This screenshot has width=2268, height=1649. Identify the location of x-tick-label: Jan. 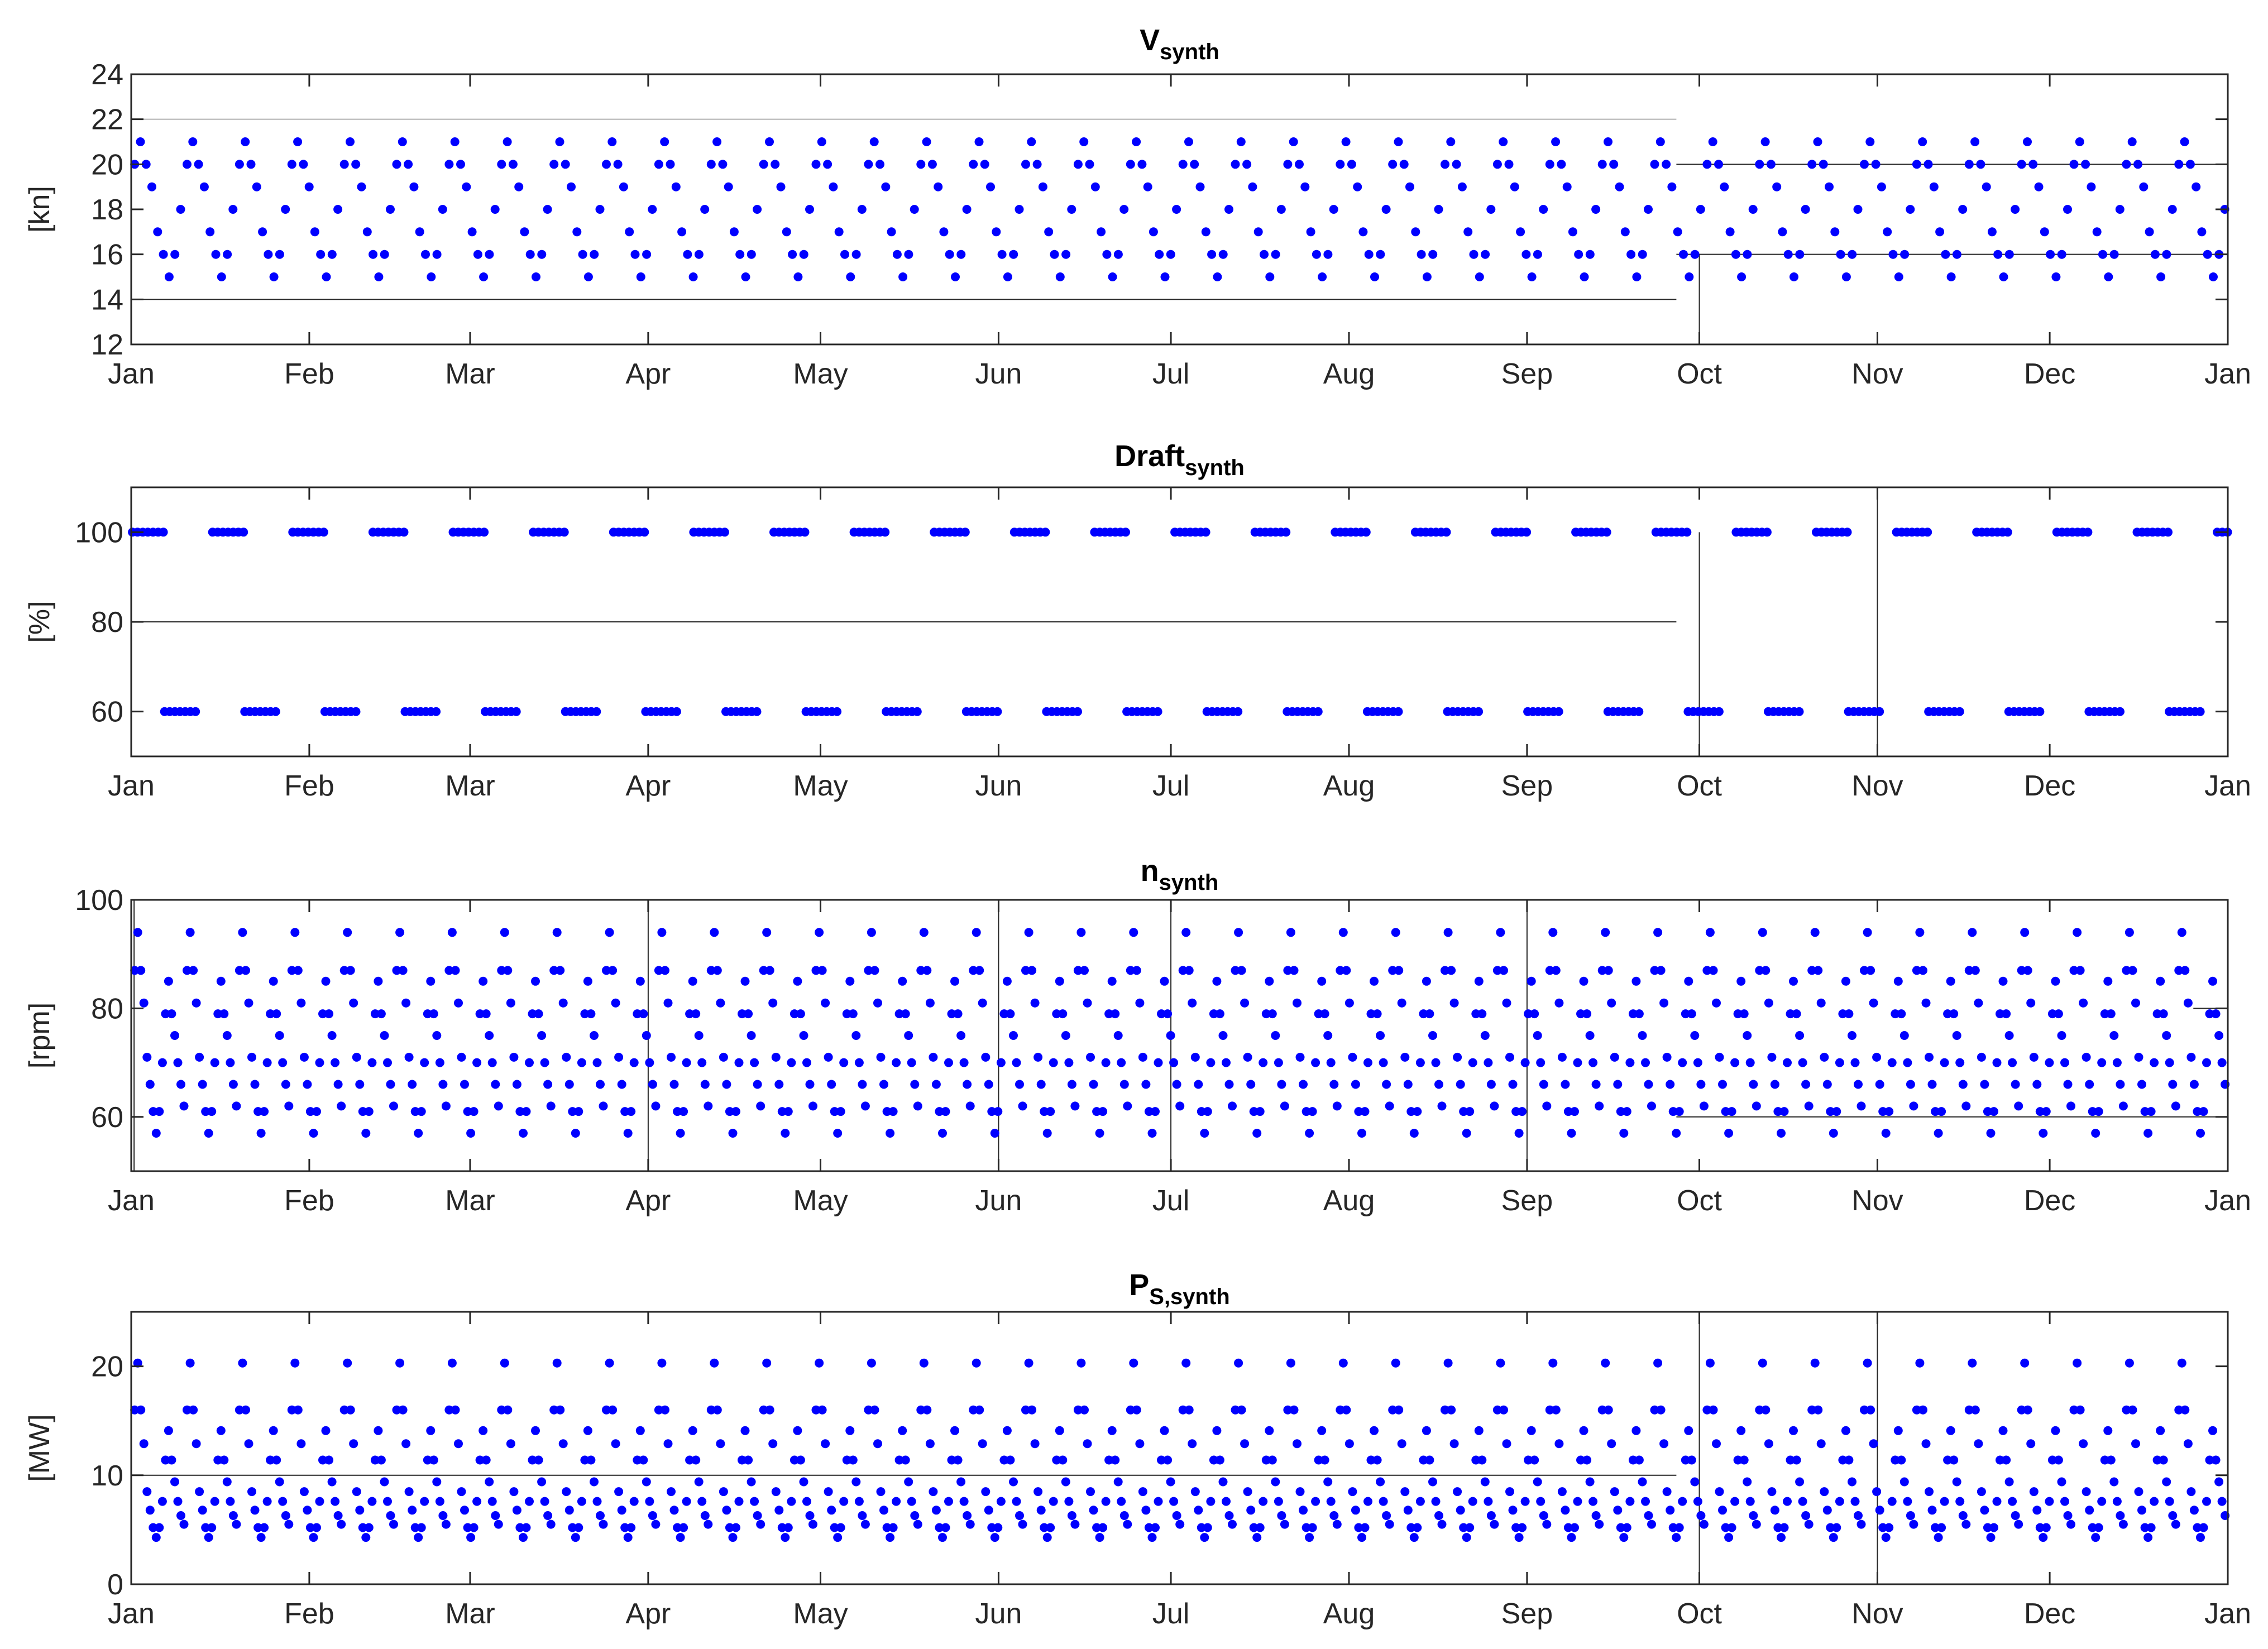
(2227, 786).